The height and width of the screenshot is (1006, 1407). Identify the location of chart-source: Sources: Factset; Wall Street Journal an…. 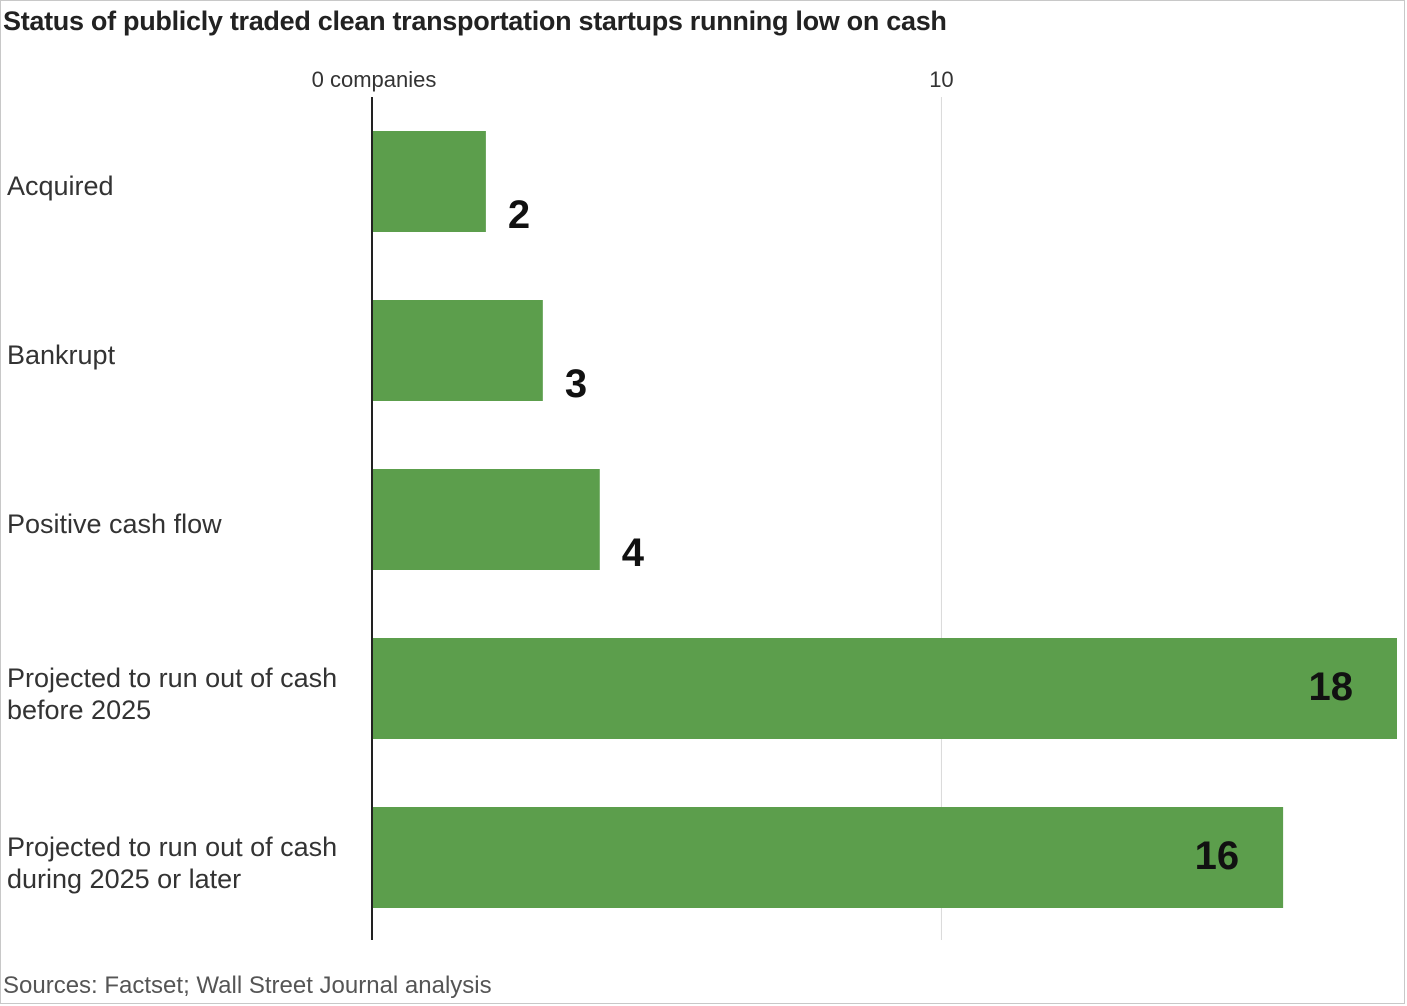
(247, 985).